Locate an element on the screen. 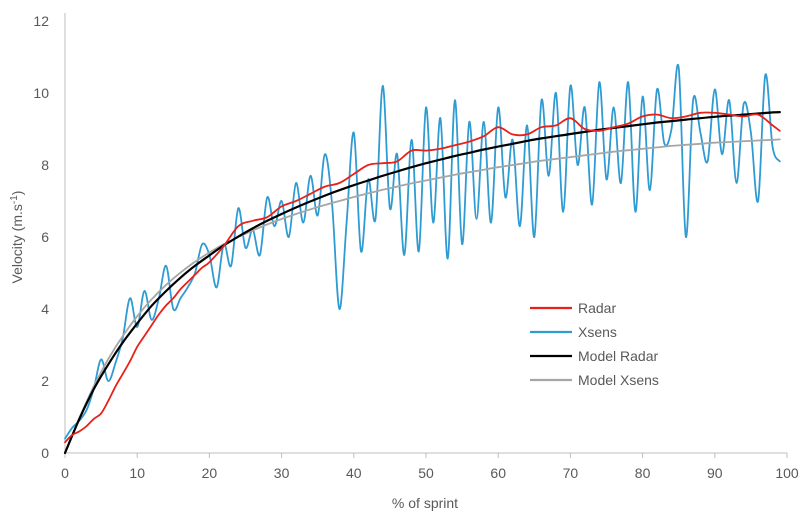 The height and width of the screenshot is (525, 800). legend-label-xsens: Xsens is located at coordinates (597, 332).